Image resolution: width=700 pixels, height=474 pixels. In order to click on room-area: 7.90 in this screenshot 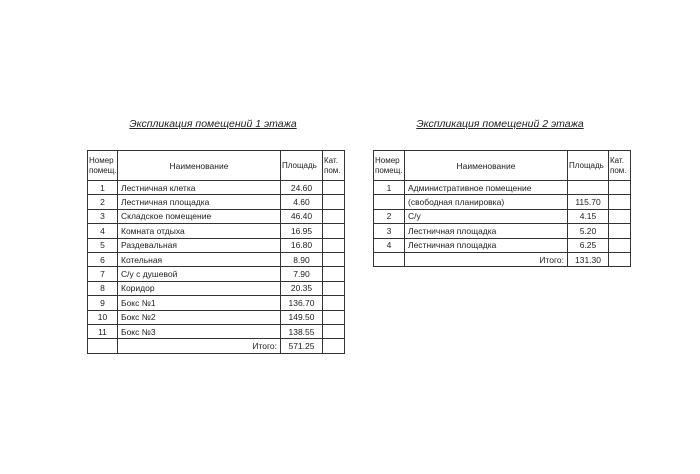, I will do `click(301, 274)`.